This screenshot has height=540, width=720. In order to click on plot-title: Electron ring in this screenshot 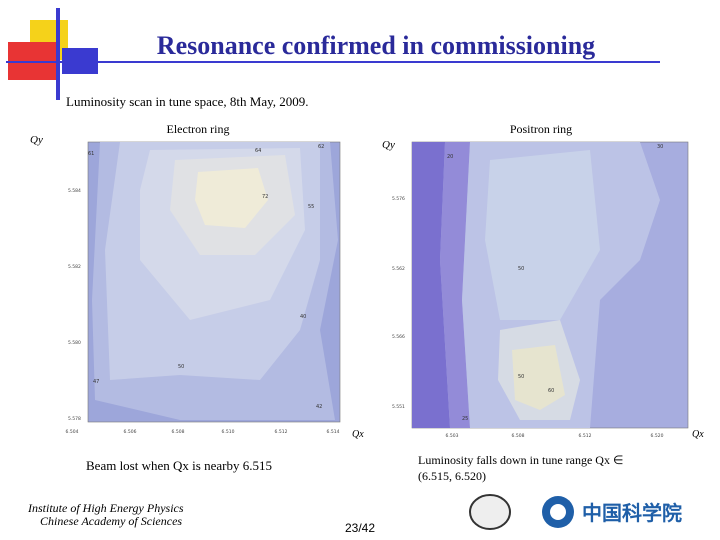, I will do `click(198, 129)`.